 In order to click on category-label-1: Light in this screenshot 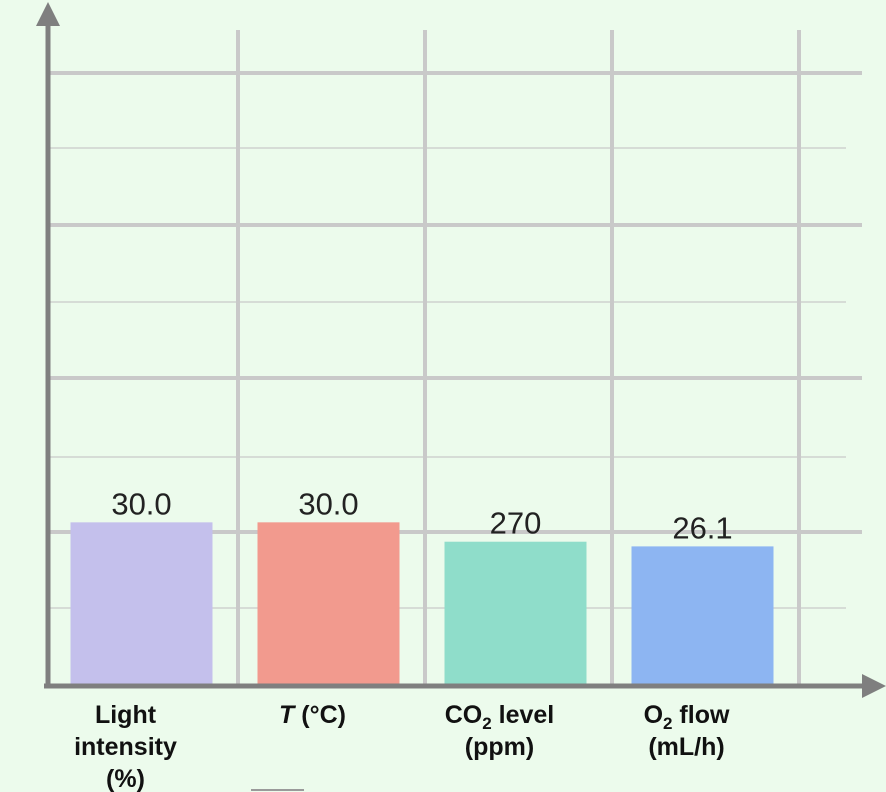, I will do `click(126, 715)`.